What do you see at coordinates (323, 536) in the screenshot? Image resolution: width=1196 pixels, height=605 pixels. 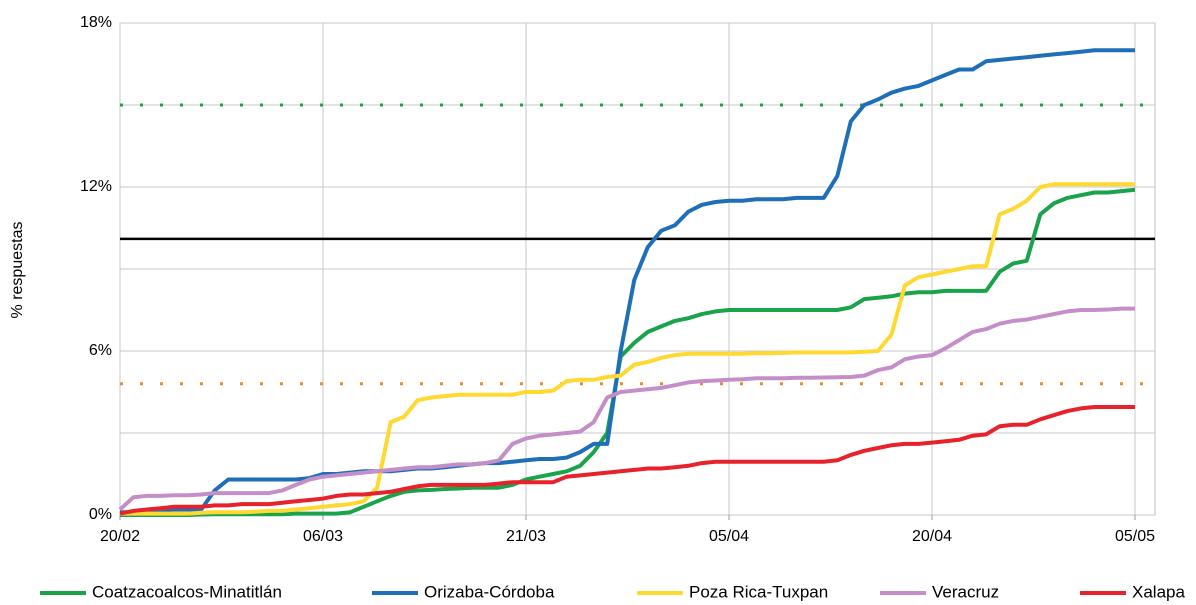 I see `x-tick-label: 06/03` at bounding box center [323, 536].